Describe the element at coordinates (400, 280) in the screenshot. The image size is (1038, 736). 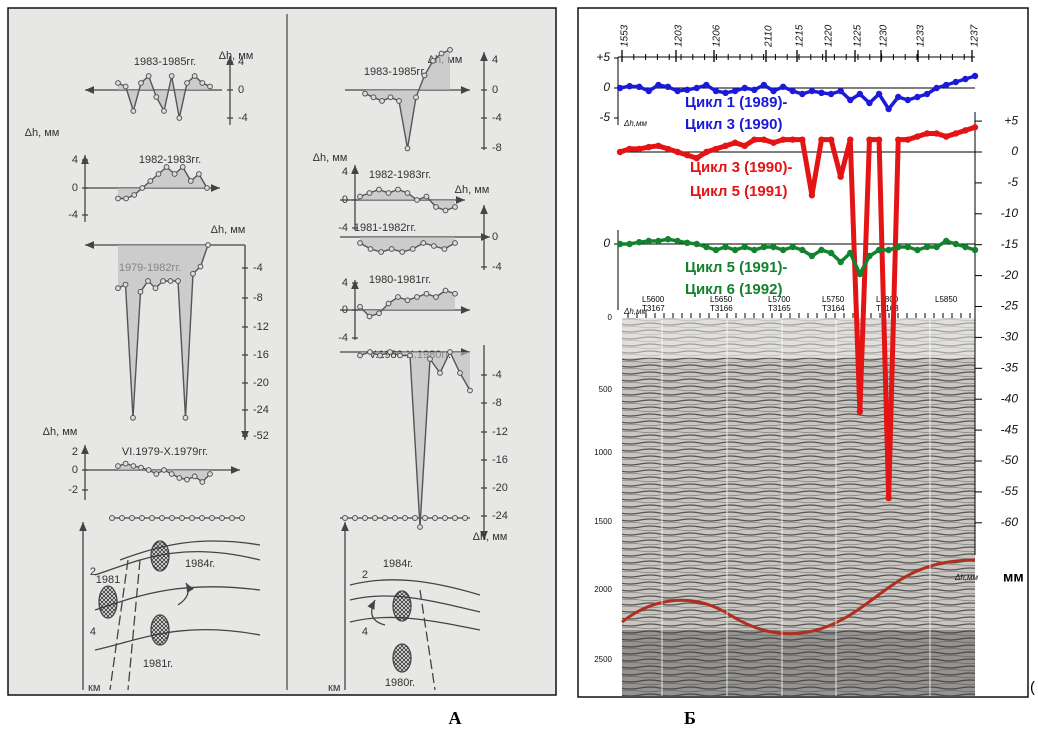
I see `profile-title: 1980-1981гг.` at that location.